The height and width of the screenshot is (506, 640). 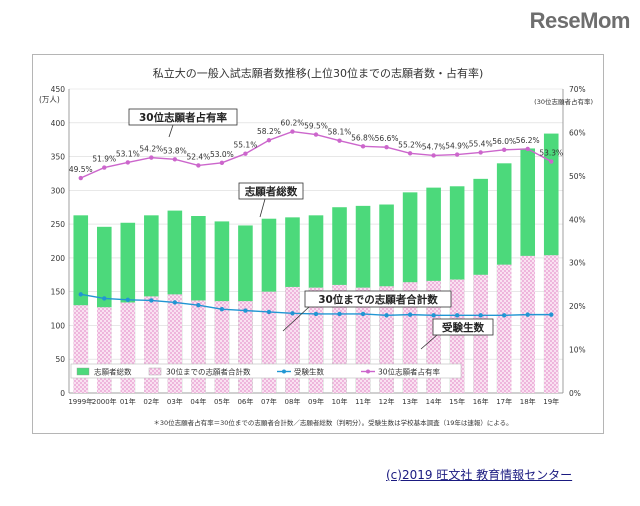 I want to click on chart-legend: 志願者総数 30位までの志願者合計数 受験生数 30位志願者占有率, so click(x=266, y=371).